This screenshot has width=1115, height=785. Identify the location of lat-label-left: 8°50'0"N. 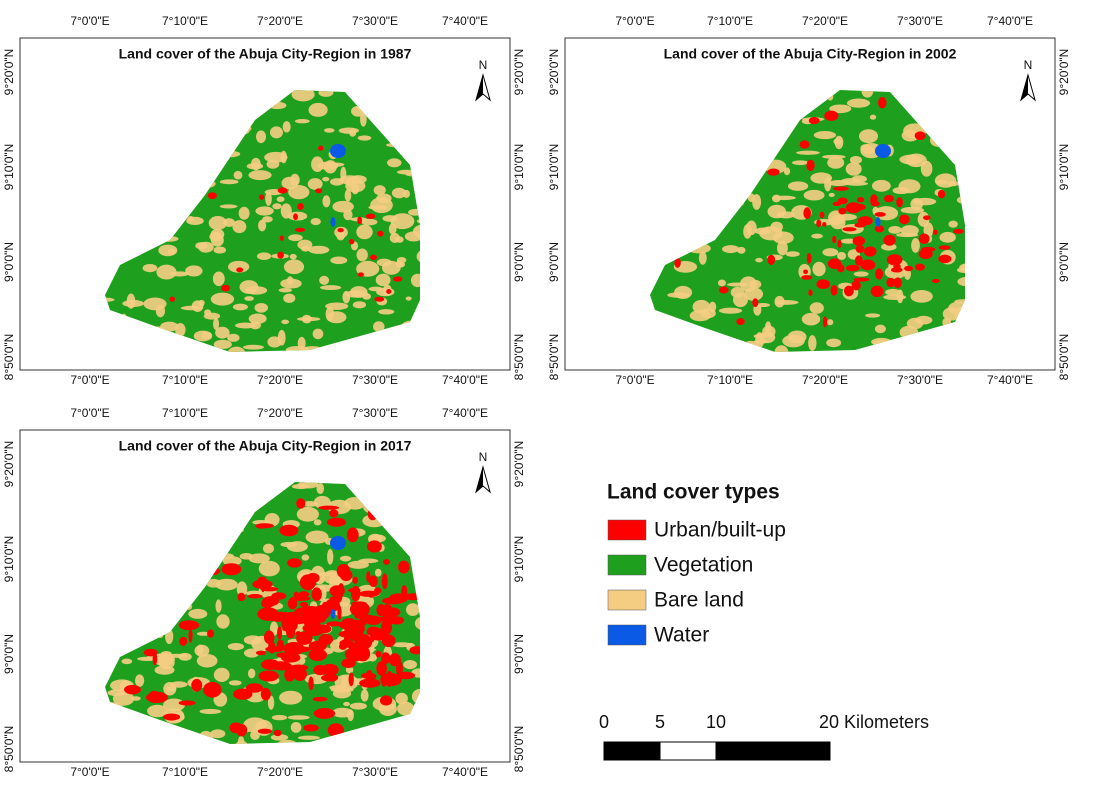
(554, 357).